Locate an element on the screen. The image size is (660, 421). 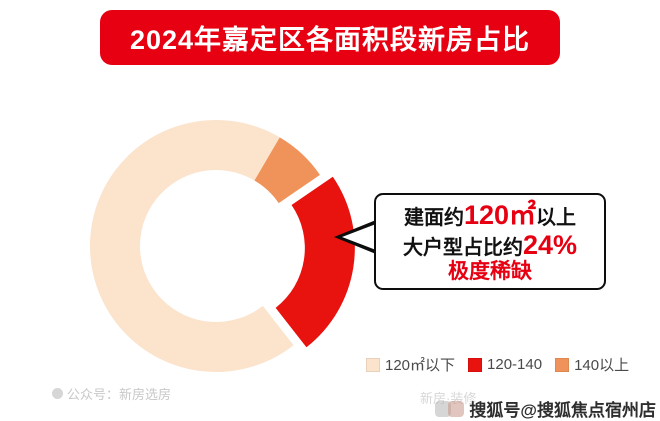
callout-highlight: 24% is located at coordinates (550, 244).